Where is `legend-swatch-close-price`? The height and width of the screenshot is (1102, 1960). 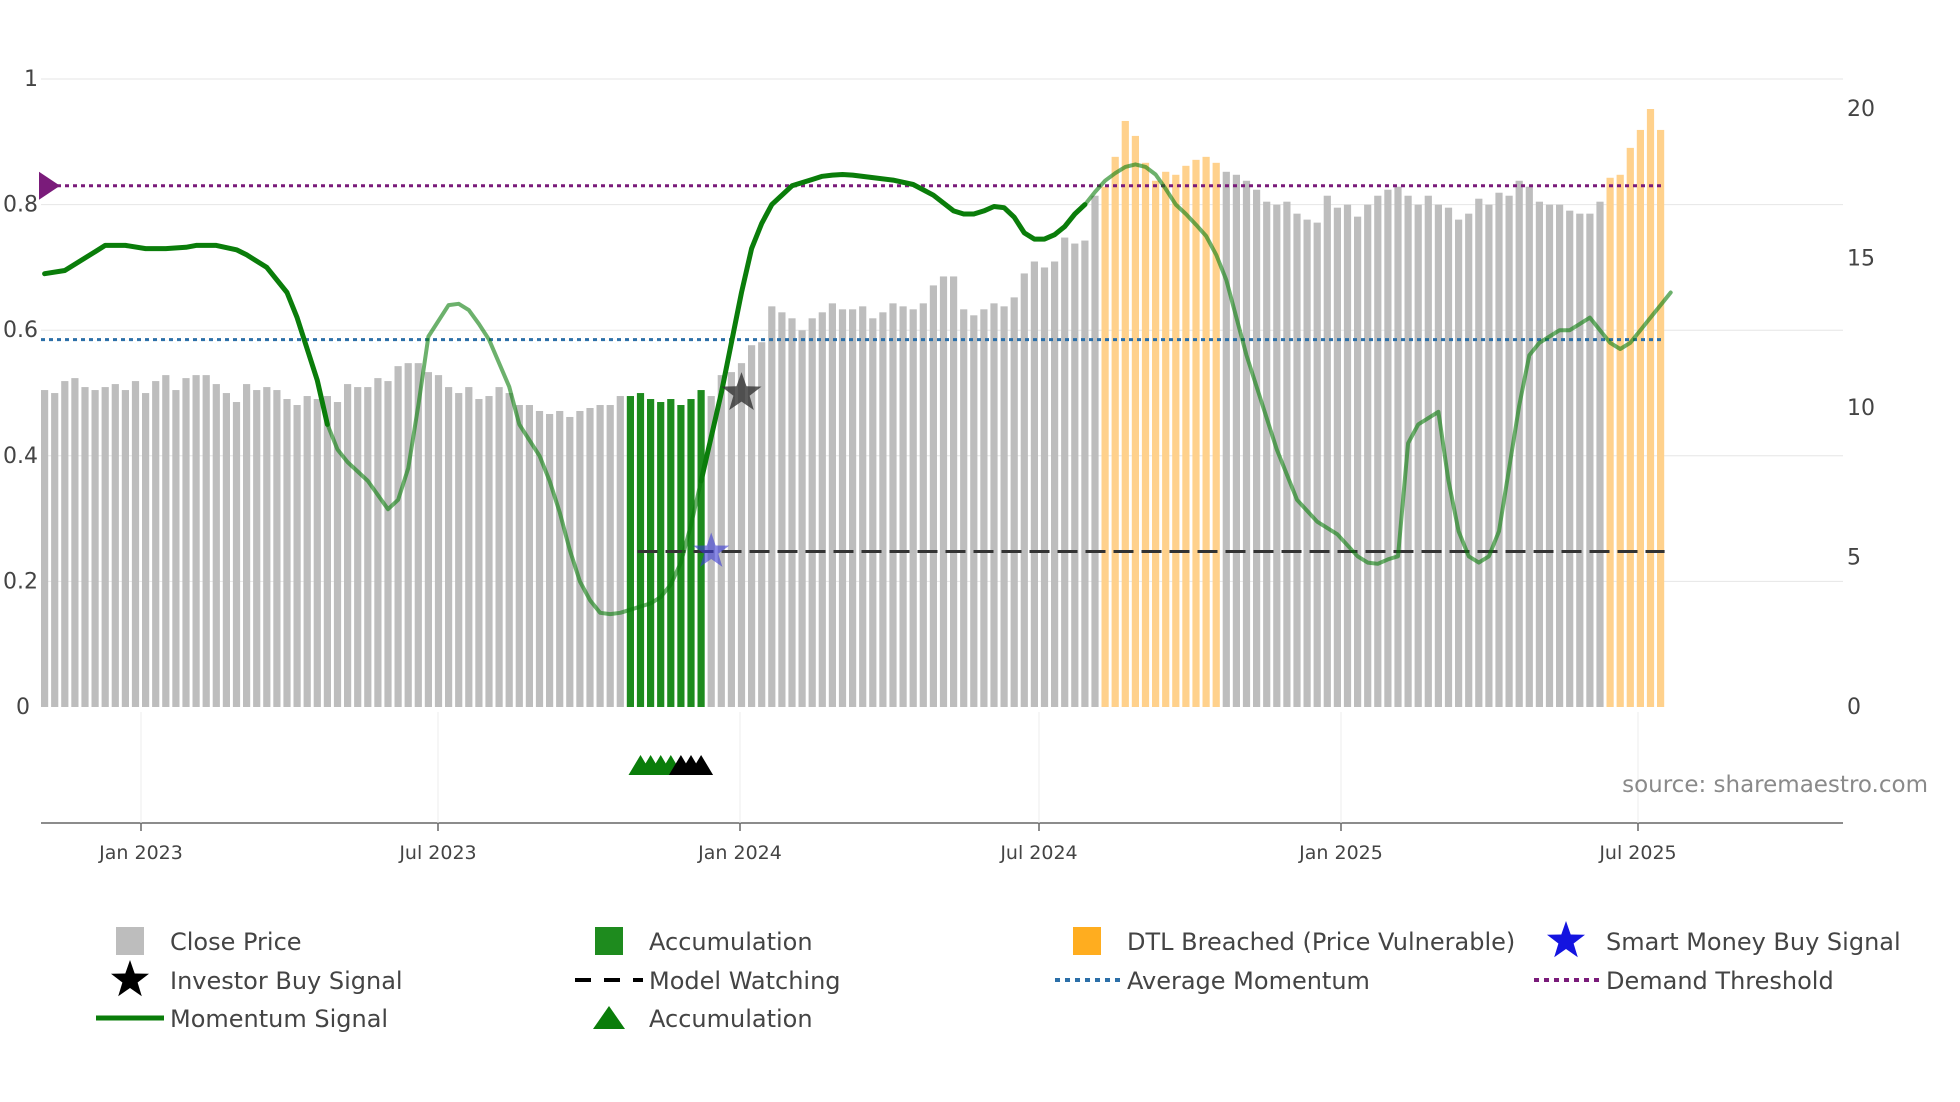
legend-swatch-close-price is located at coordinates (130, 941).